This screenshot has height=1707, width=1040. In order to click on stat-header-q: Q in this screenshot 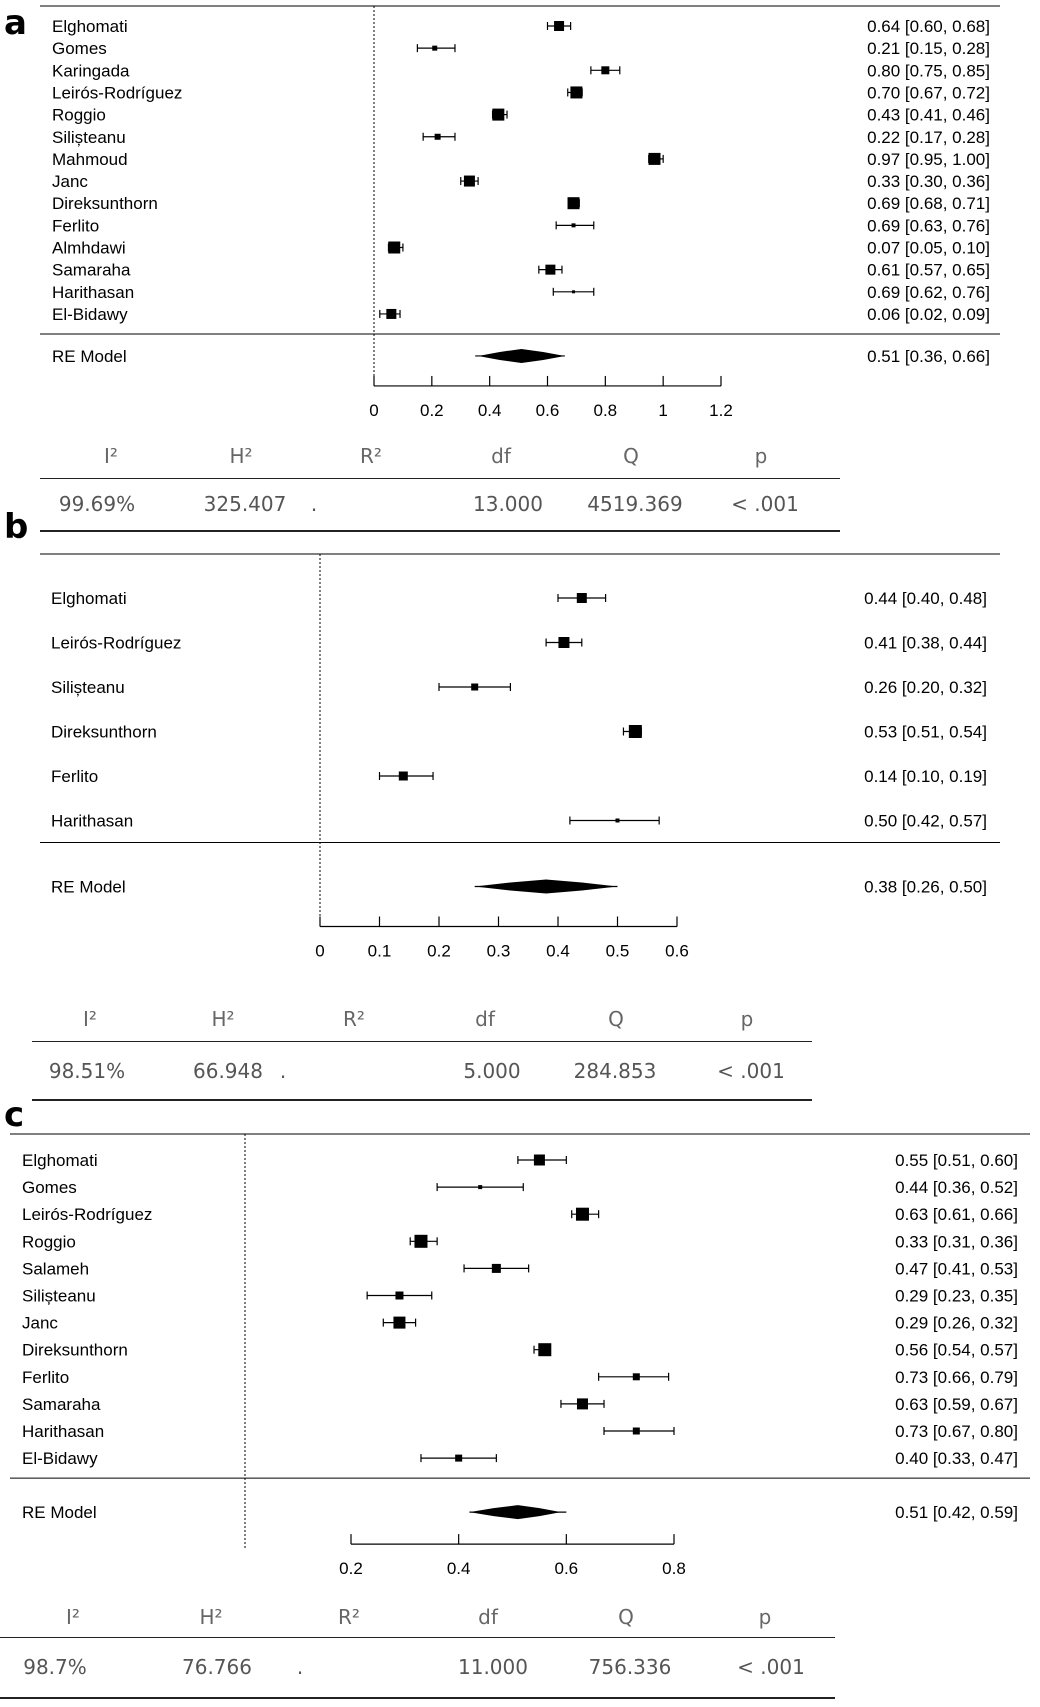, I will do `click(631, 456)`.